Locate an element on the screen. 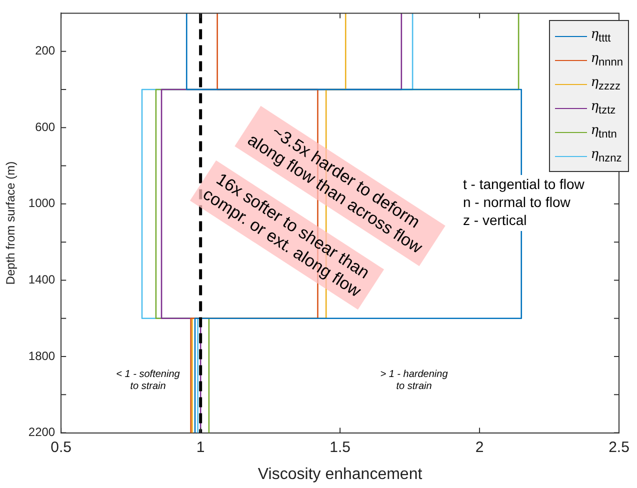 The image size is (637, 488). legend-label: η$_{nnnn}$ is located at coordinates (606, 60).